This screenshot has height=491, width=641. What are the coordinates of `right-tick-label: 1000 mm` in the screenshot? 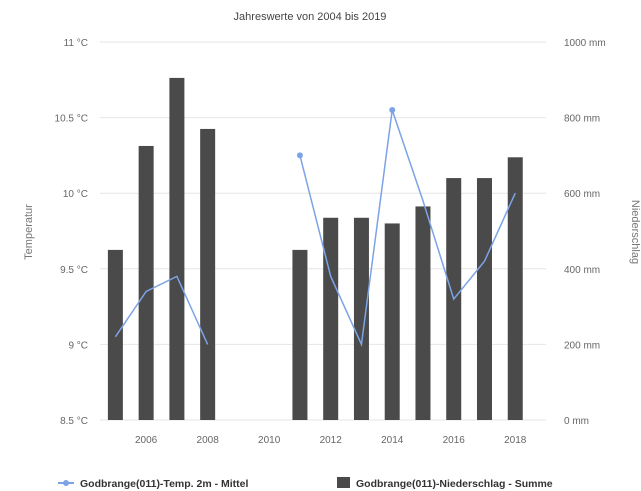 It's located at (585, 43).